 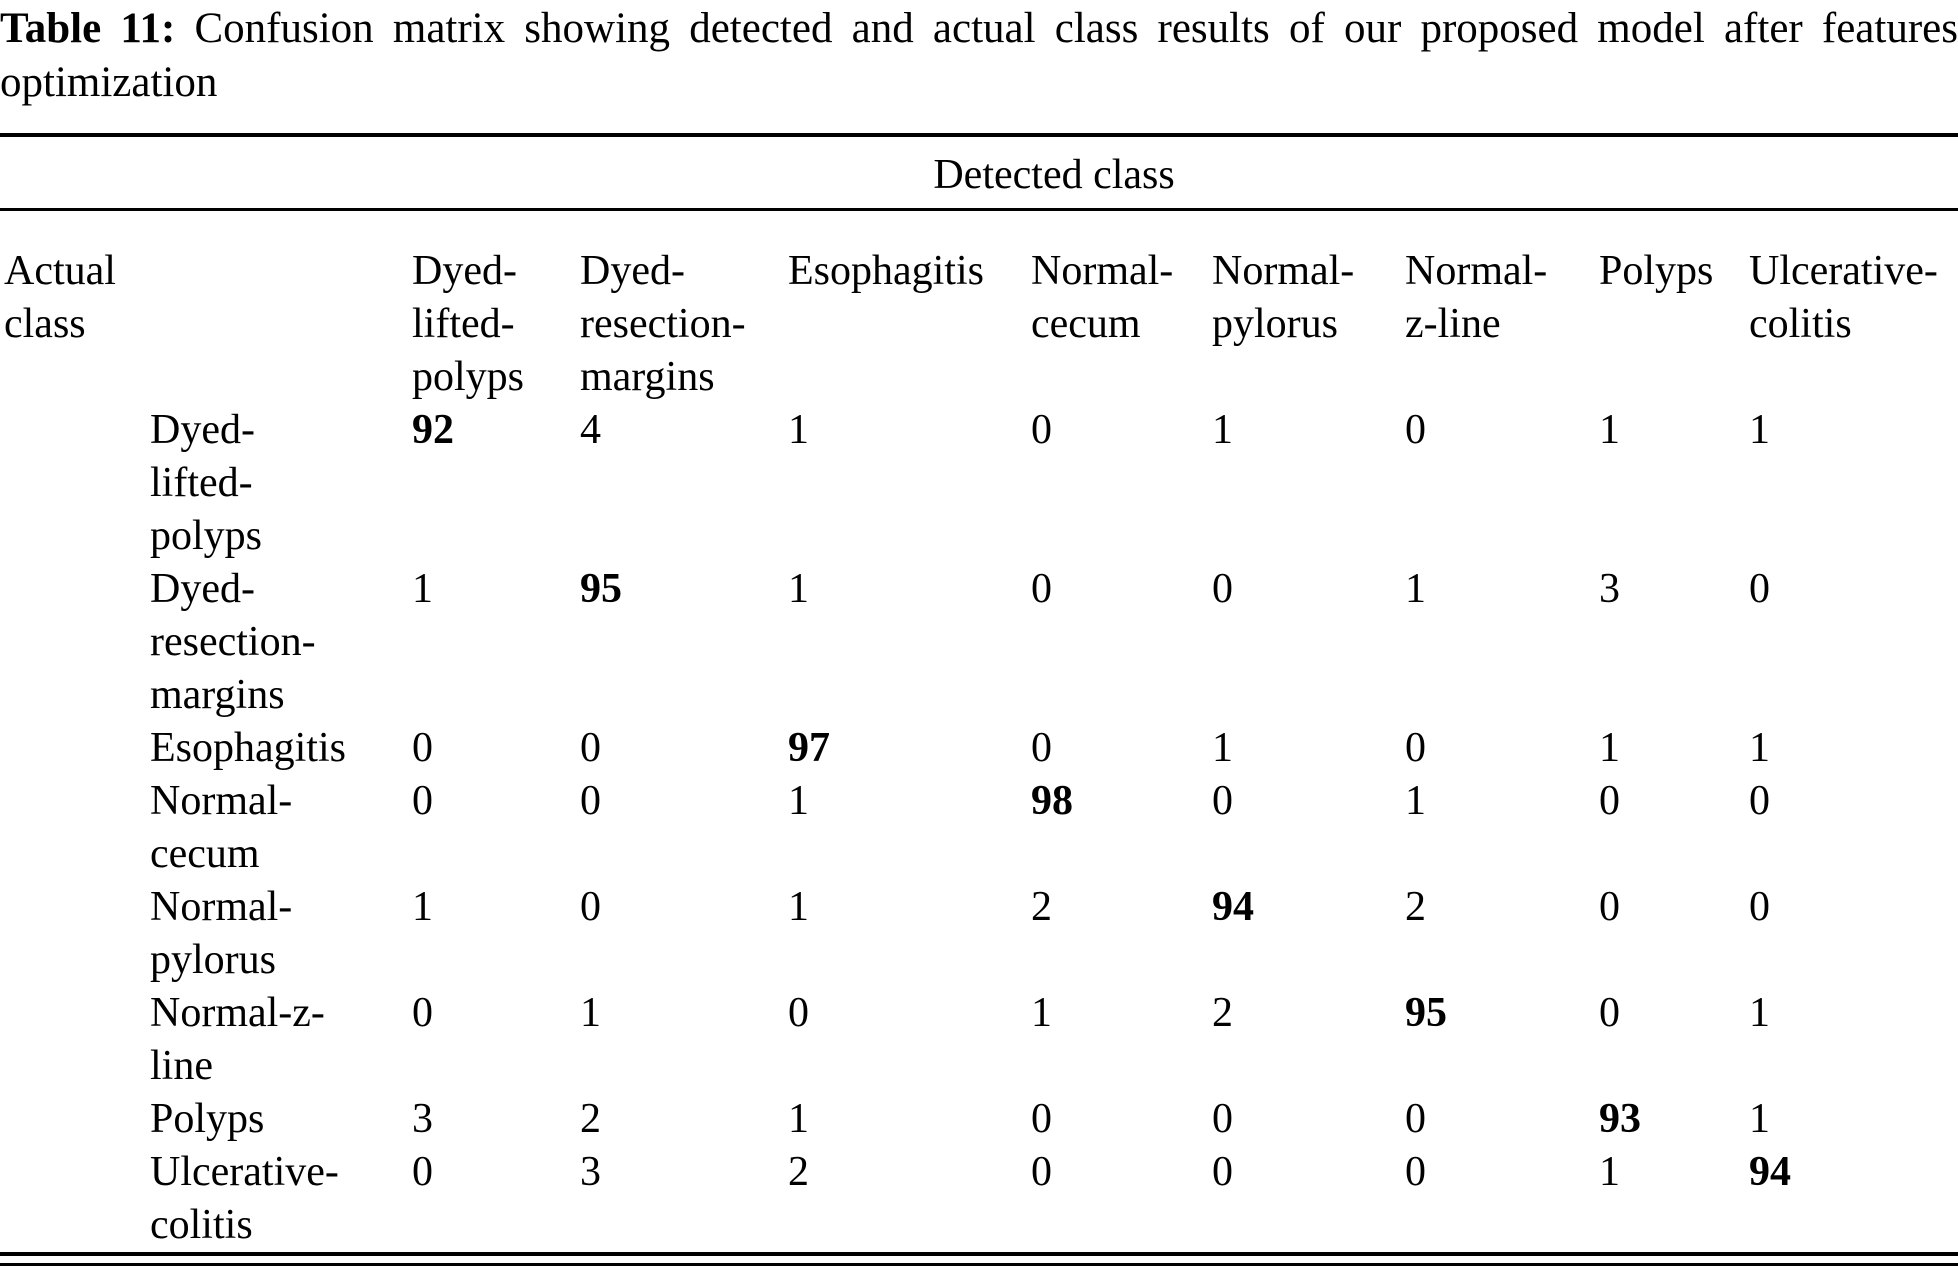 What do you see at coordinates (206, 483) in the screenshot?
I see `row-label: Dyed-lifted-polyps` at bounding box center [206, 483].